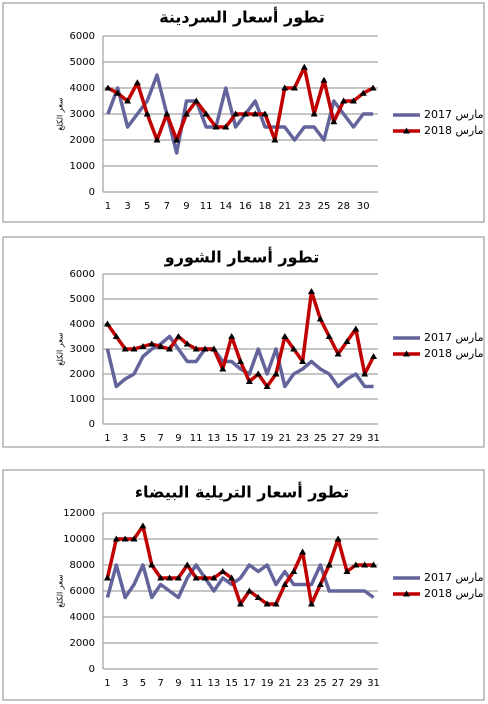 Image resolution: width=488 pixels, height=704 pixels. Describe the element at coordinates (267, 683) in the screenshot. I see `x-tick-label: 19` at that location.